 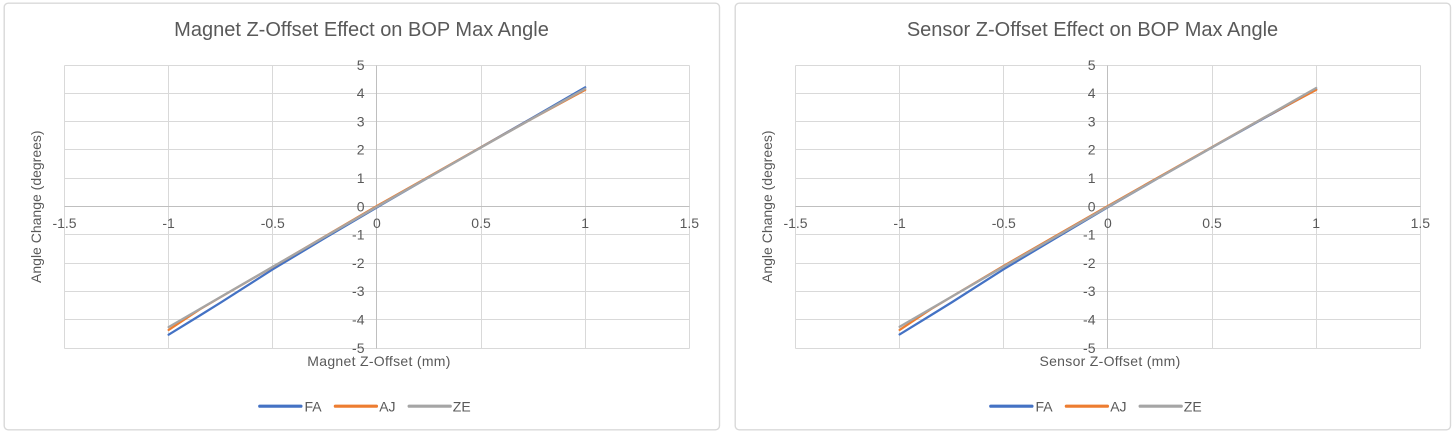 I want to click on svg-text: Sensor Z-Offset (mm), so click(x=1109, y=361).